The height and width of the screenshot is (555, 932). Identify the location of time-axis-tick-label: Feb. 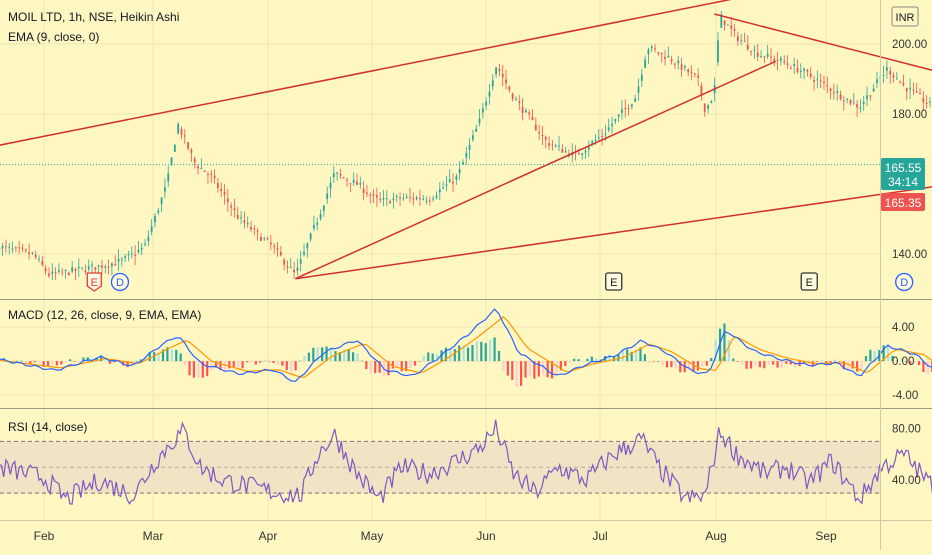
(44, 536).